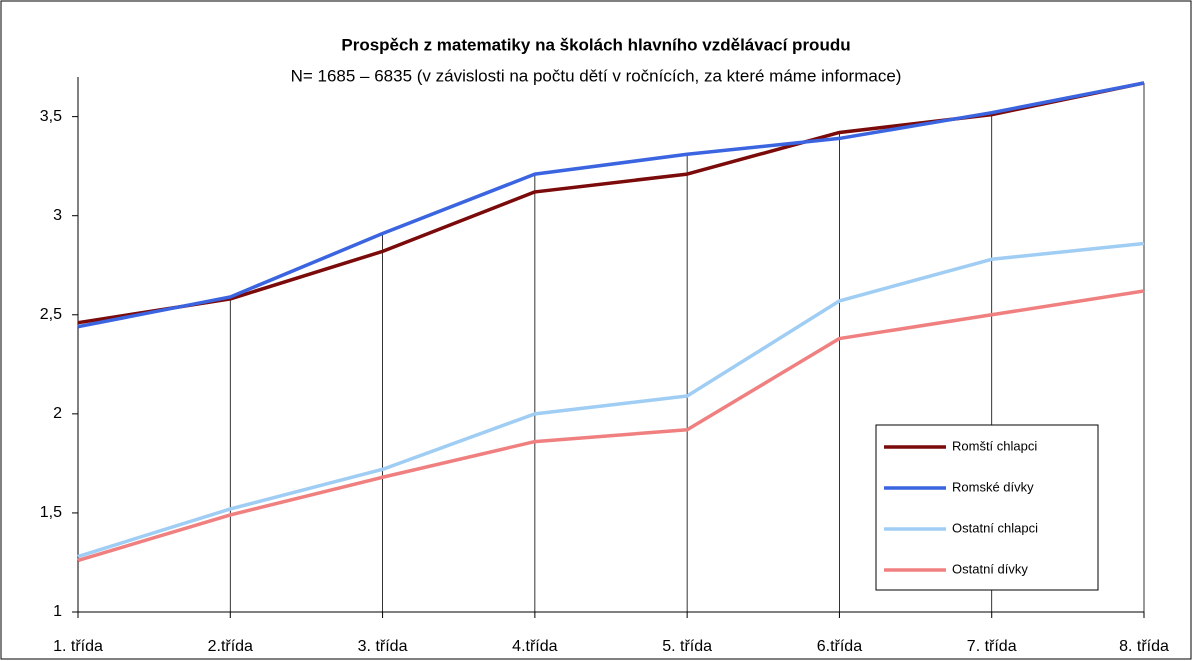  What do you see at coordinates (51, 314) in the screenshot?
I see `y-tick-label: 2,5` at bounding box center [51, 314].